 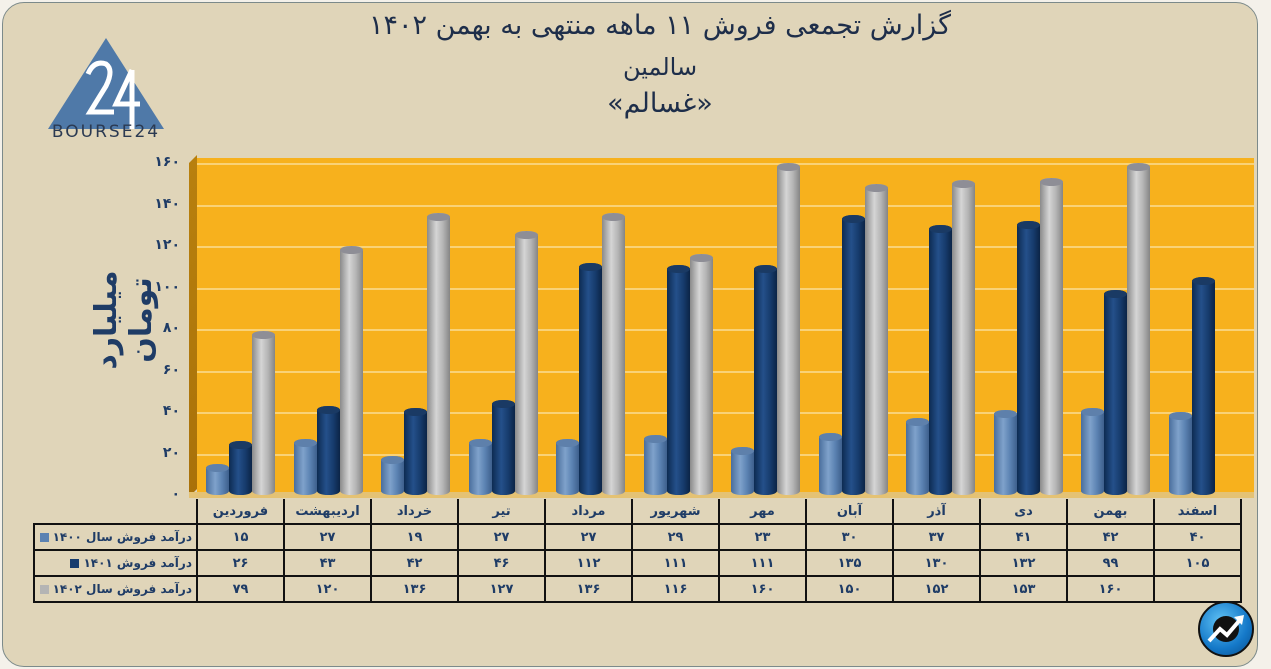 I want to click on table-cell: ۴۶, so click(x=501, y=563).